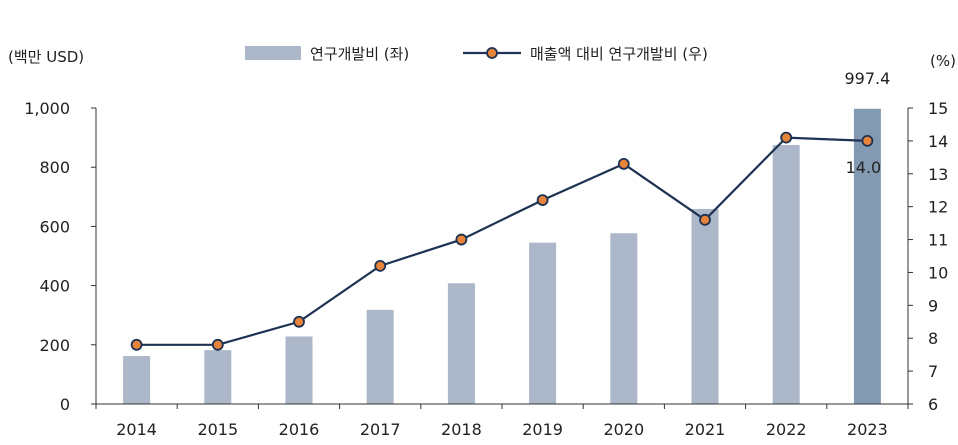 The width and height of the screenshot is (958, 445). I want to click on x-tick-label: 2016, so click(299, 429).